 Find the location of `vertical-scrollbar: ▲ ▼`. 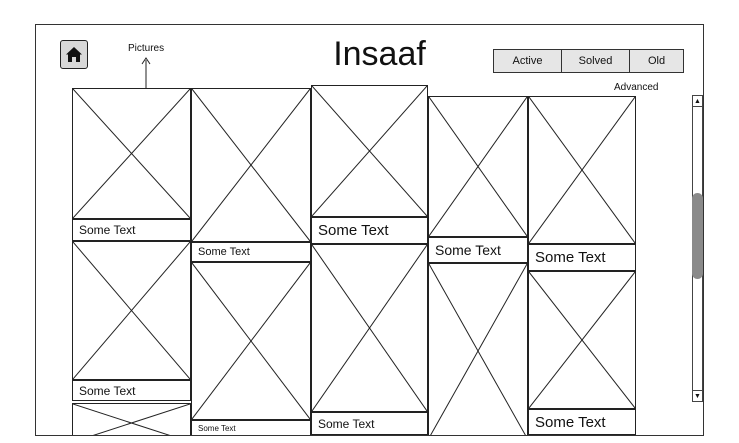

vertical-scrollbar: ▲ ▼ is located at coordinates (697, 248).